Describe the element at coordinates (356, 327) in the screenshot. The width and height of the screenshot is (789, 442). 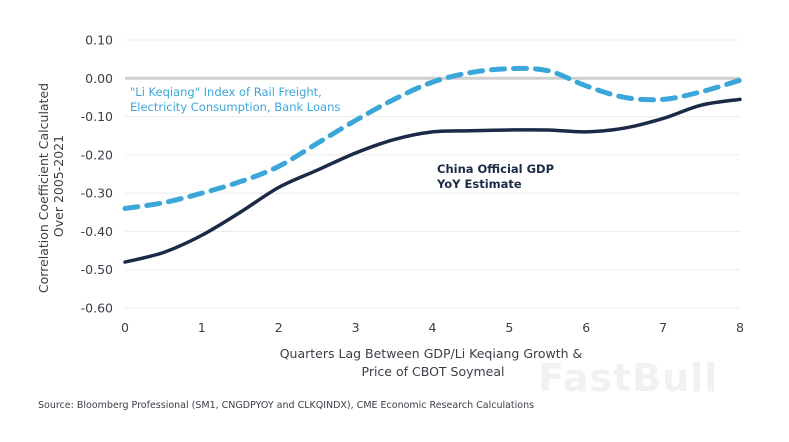
I see `x-tick-label: 3` at that location.